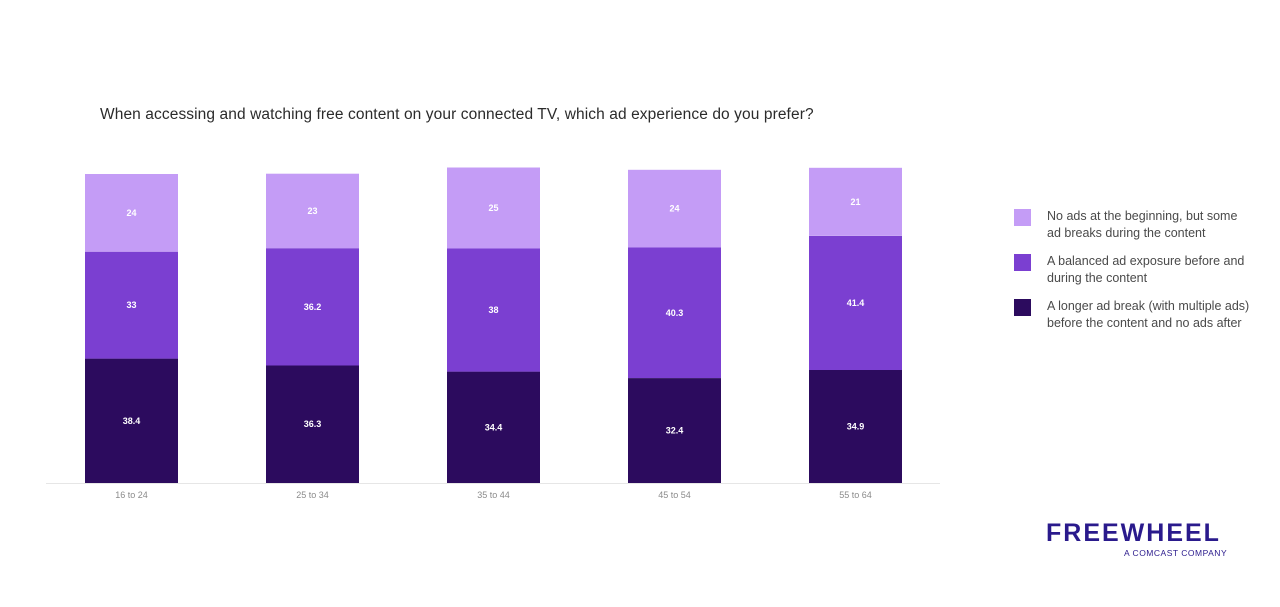 The width and height of the screenshot is (1280, 607). I want to click on data-label: 34.9, so click(856, 427).